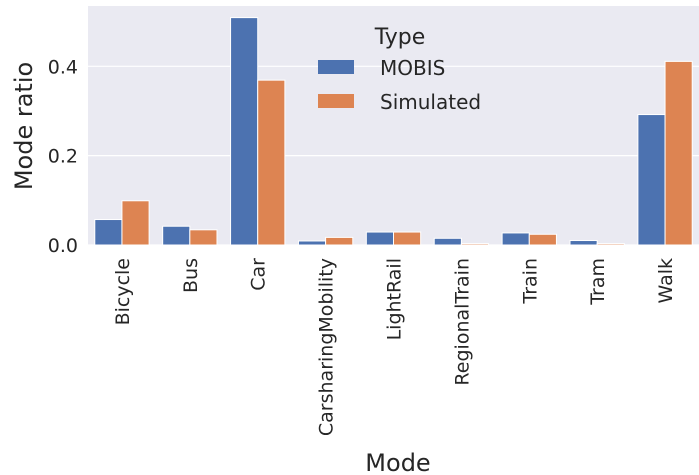  I want to click on legend-label-mobis: MOBIS, so click(412, 68).